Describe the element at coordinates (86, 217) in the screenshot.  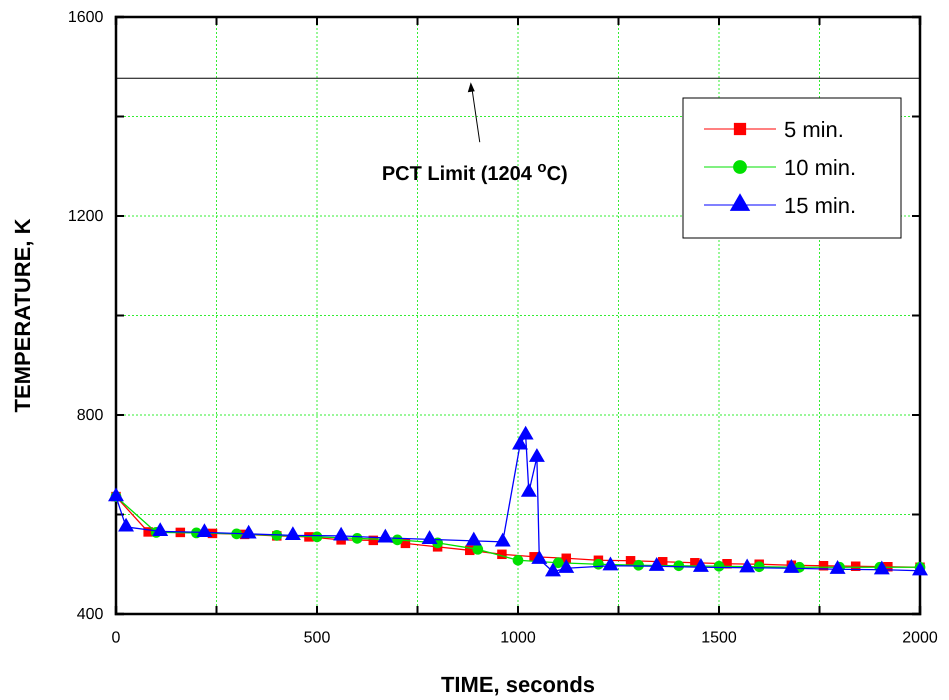
I see `y-tick-label: 1200` at that location.